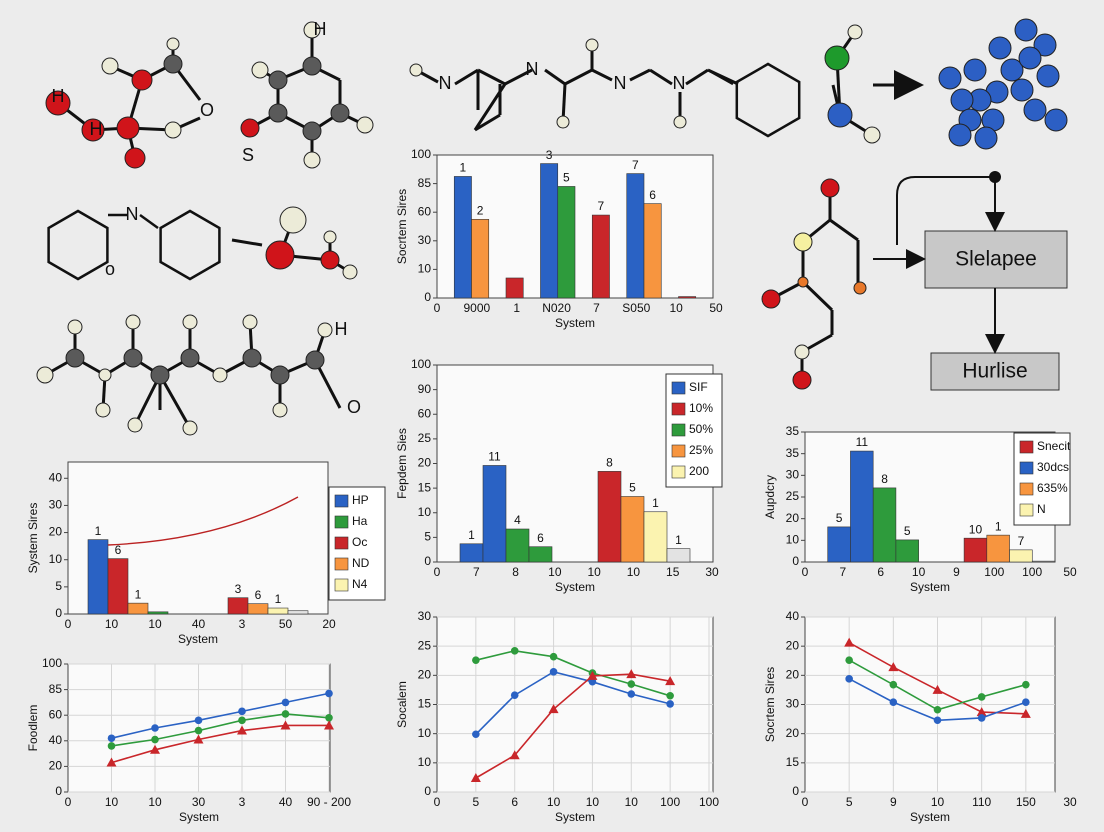  I want to click on y-tick-label: 35, so click(793, 453).